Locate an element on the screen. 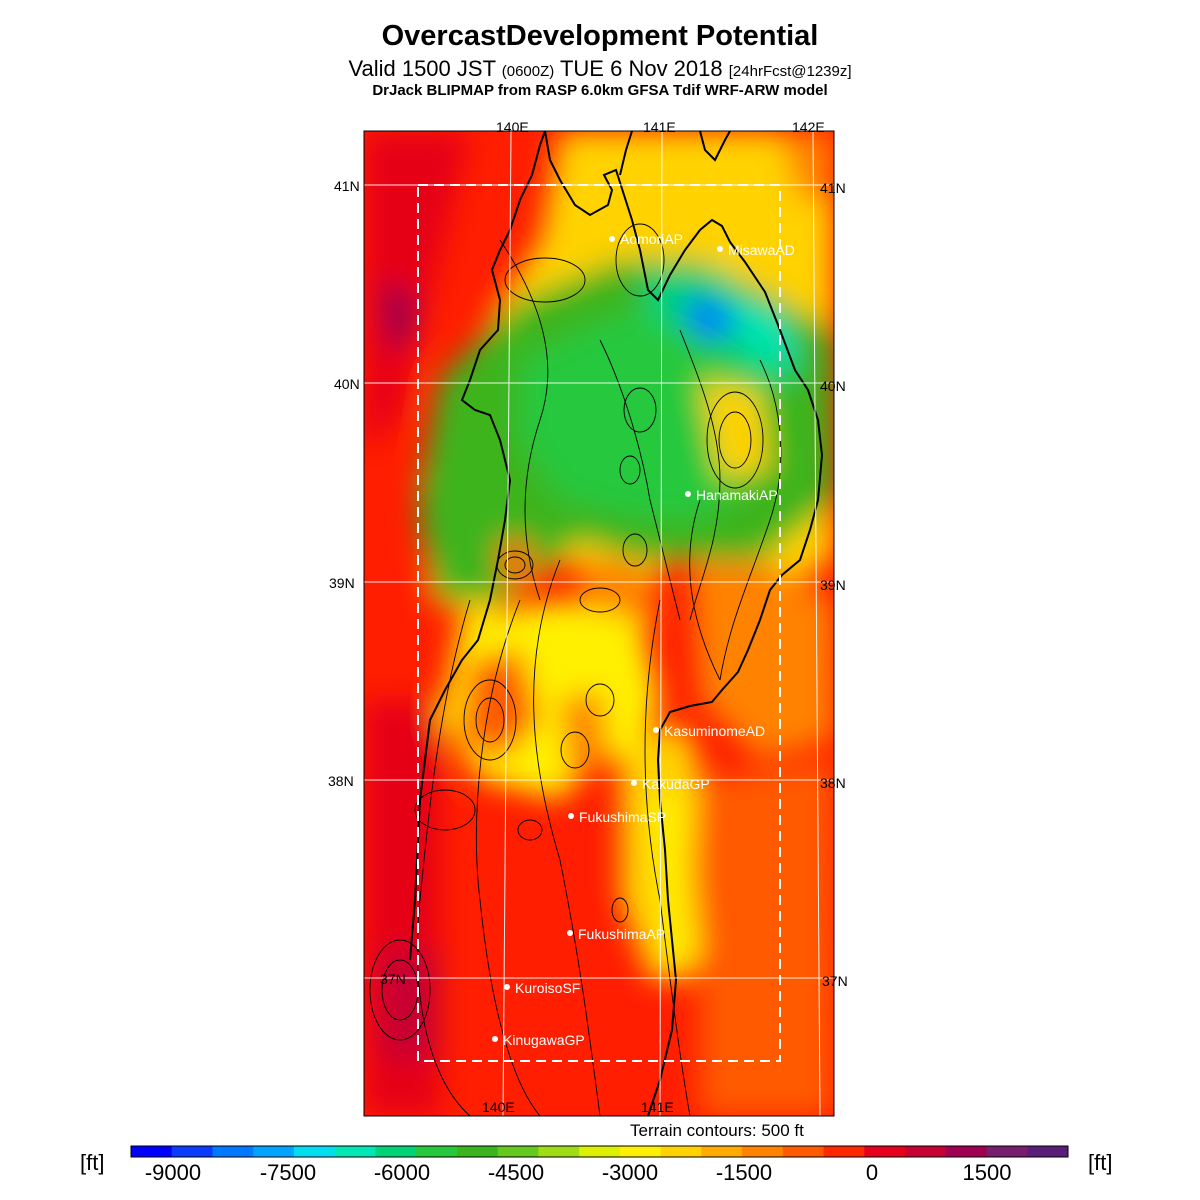 This screenshot has height=1200, width=1200. colorbar-unit-left: [ft] is located at coordinates (92, 1162).